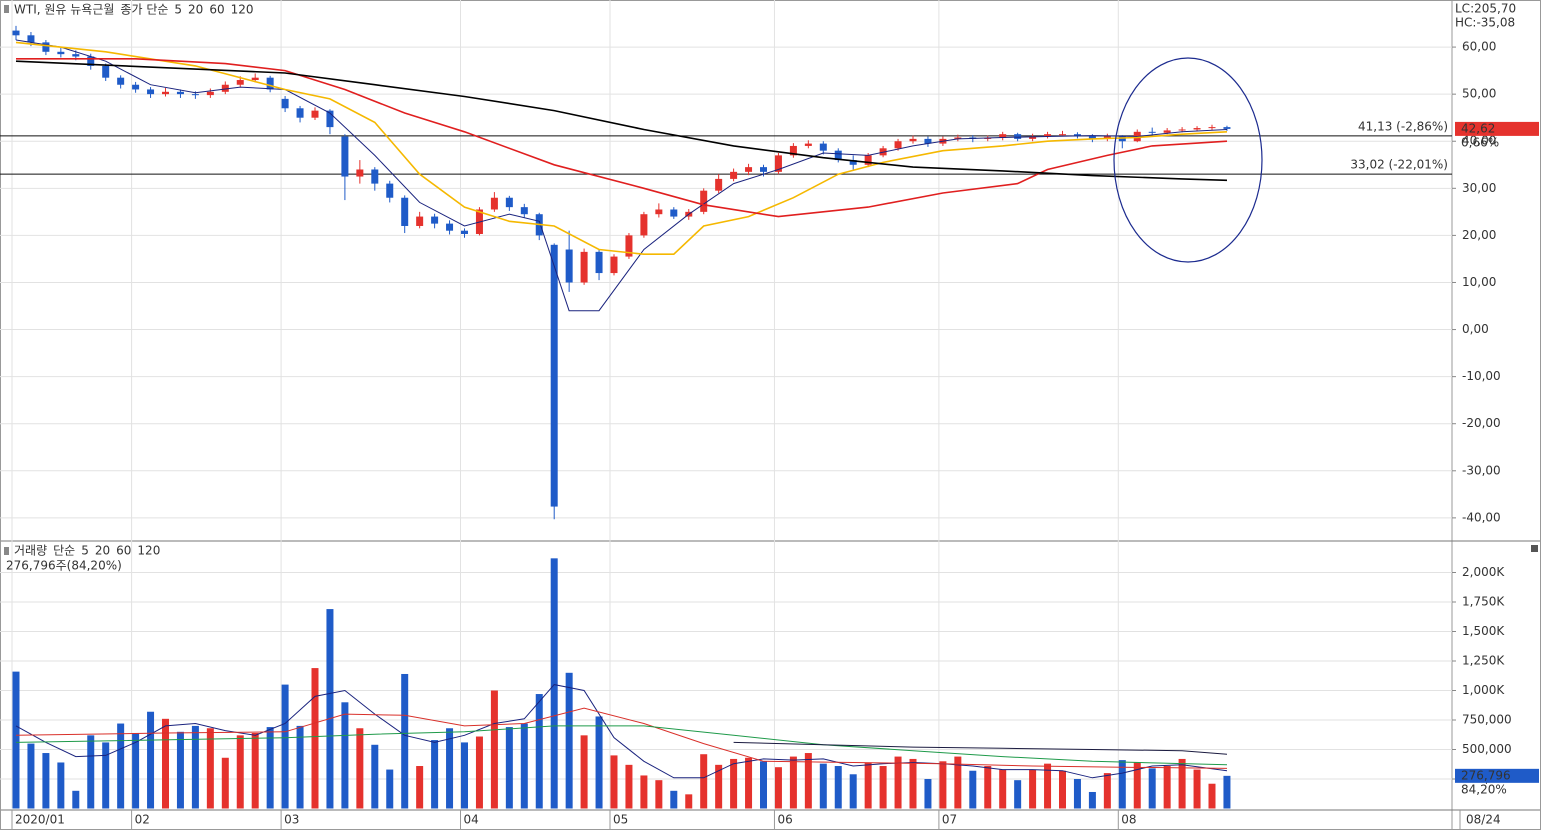 The image size is (1541, 830). What do you see at coordinates (1479, 188) in the screenshot?
I see `y-tick-label: 30,00` at bounding box center [1479, 188].